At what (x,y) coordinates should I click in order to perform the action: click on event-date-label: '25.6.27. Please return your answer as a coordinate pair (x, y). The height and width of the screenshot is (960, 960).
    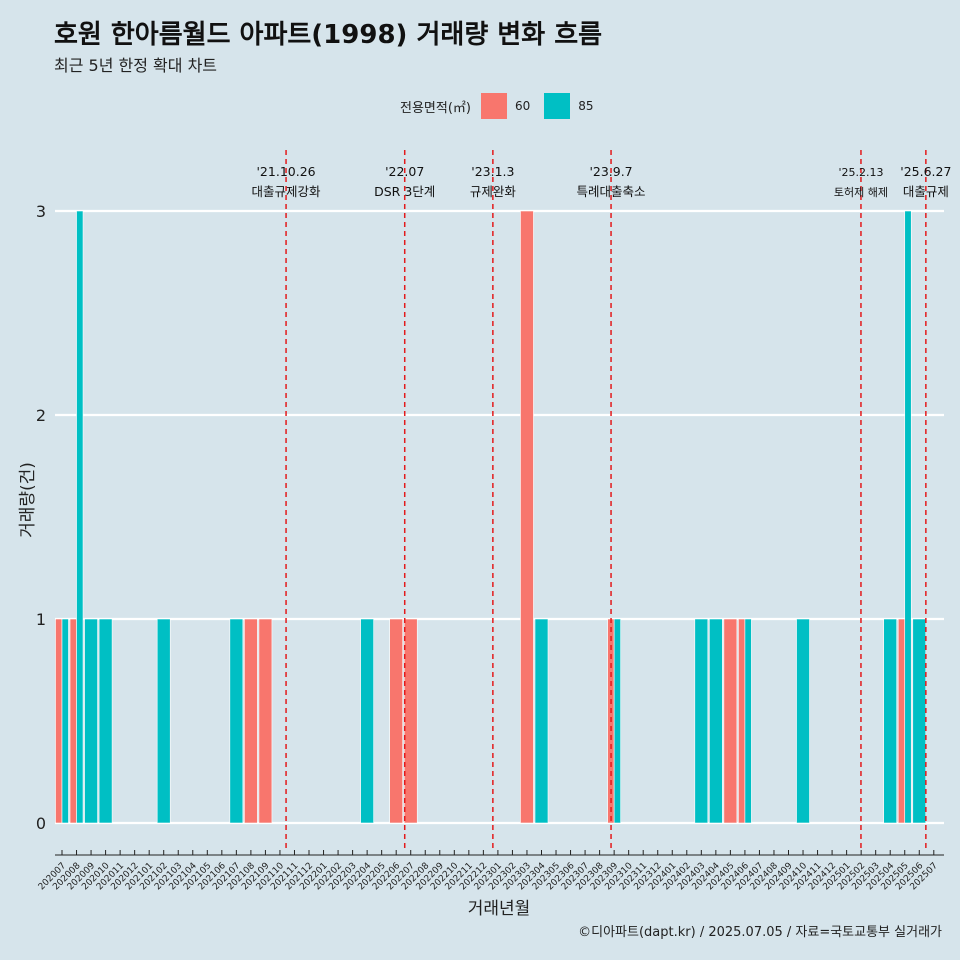
    Looking at the image, I should click on (925, 171).